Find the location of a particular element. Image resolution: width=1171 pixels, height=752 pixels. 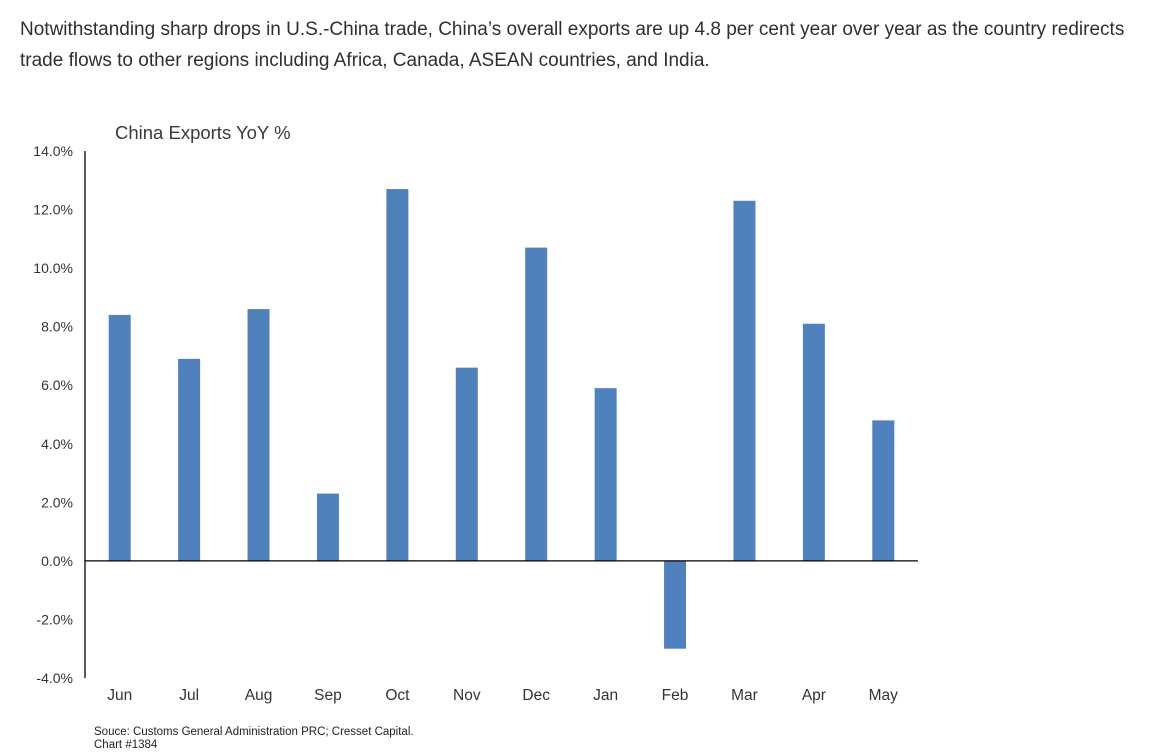

bar-mar is located at coordinates (744, 380).